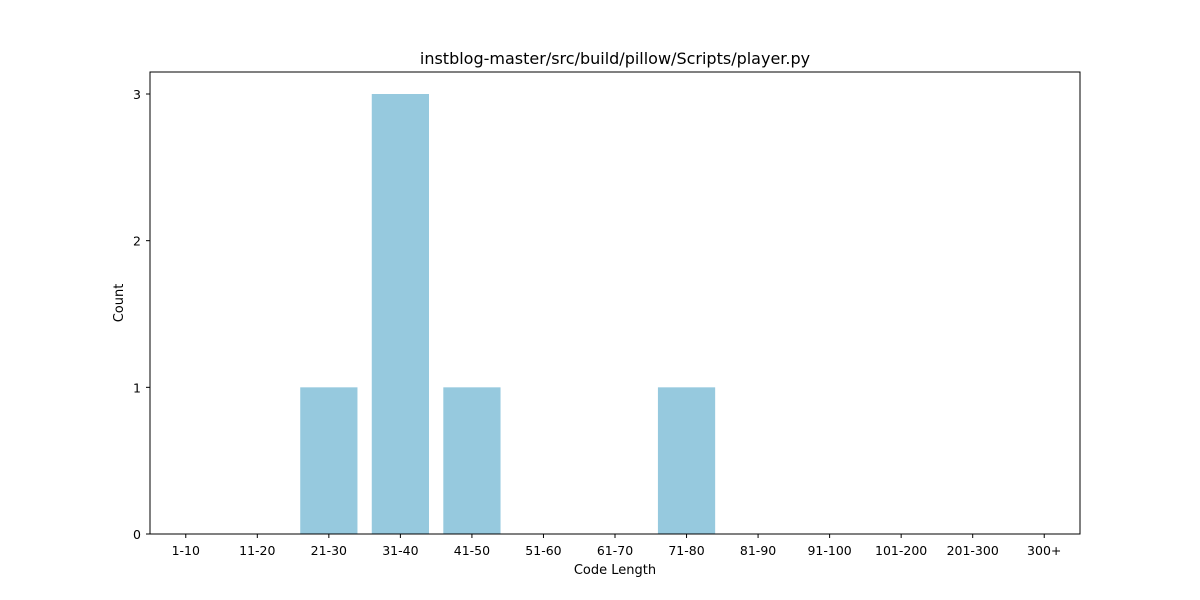  What do you see at coordinates (686, 550) in the screenshot?
I see `x-tick-label: 71-80` at bounding box center [686, 550].